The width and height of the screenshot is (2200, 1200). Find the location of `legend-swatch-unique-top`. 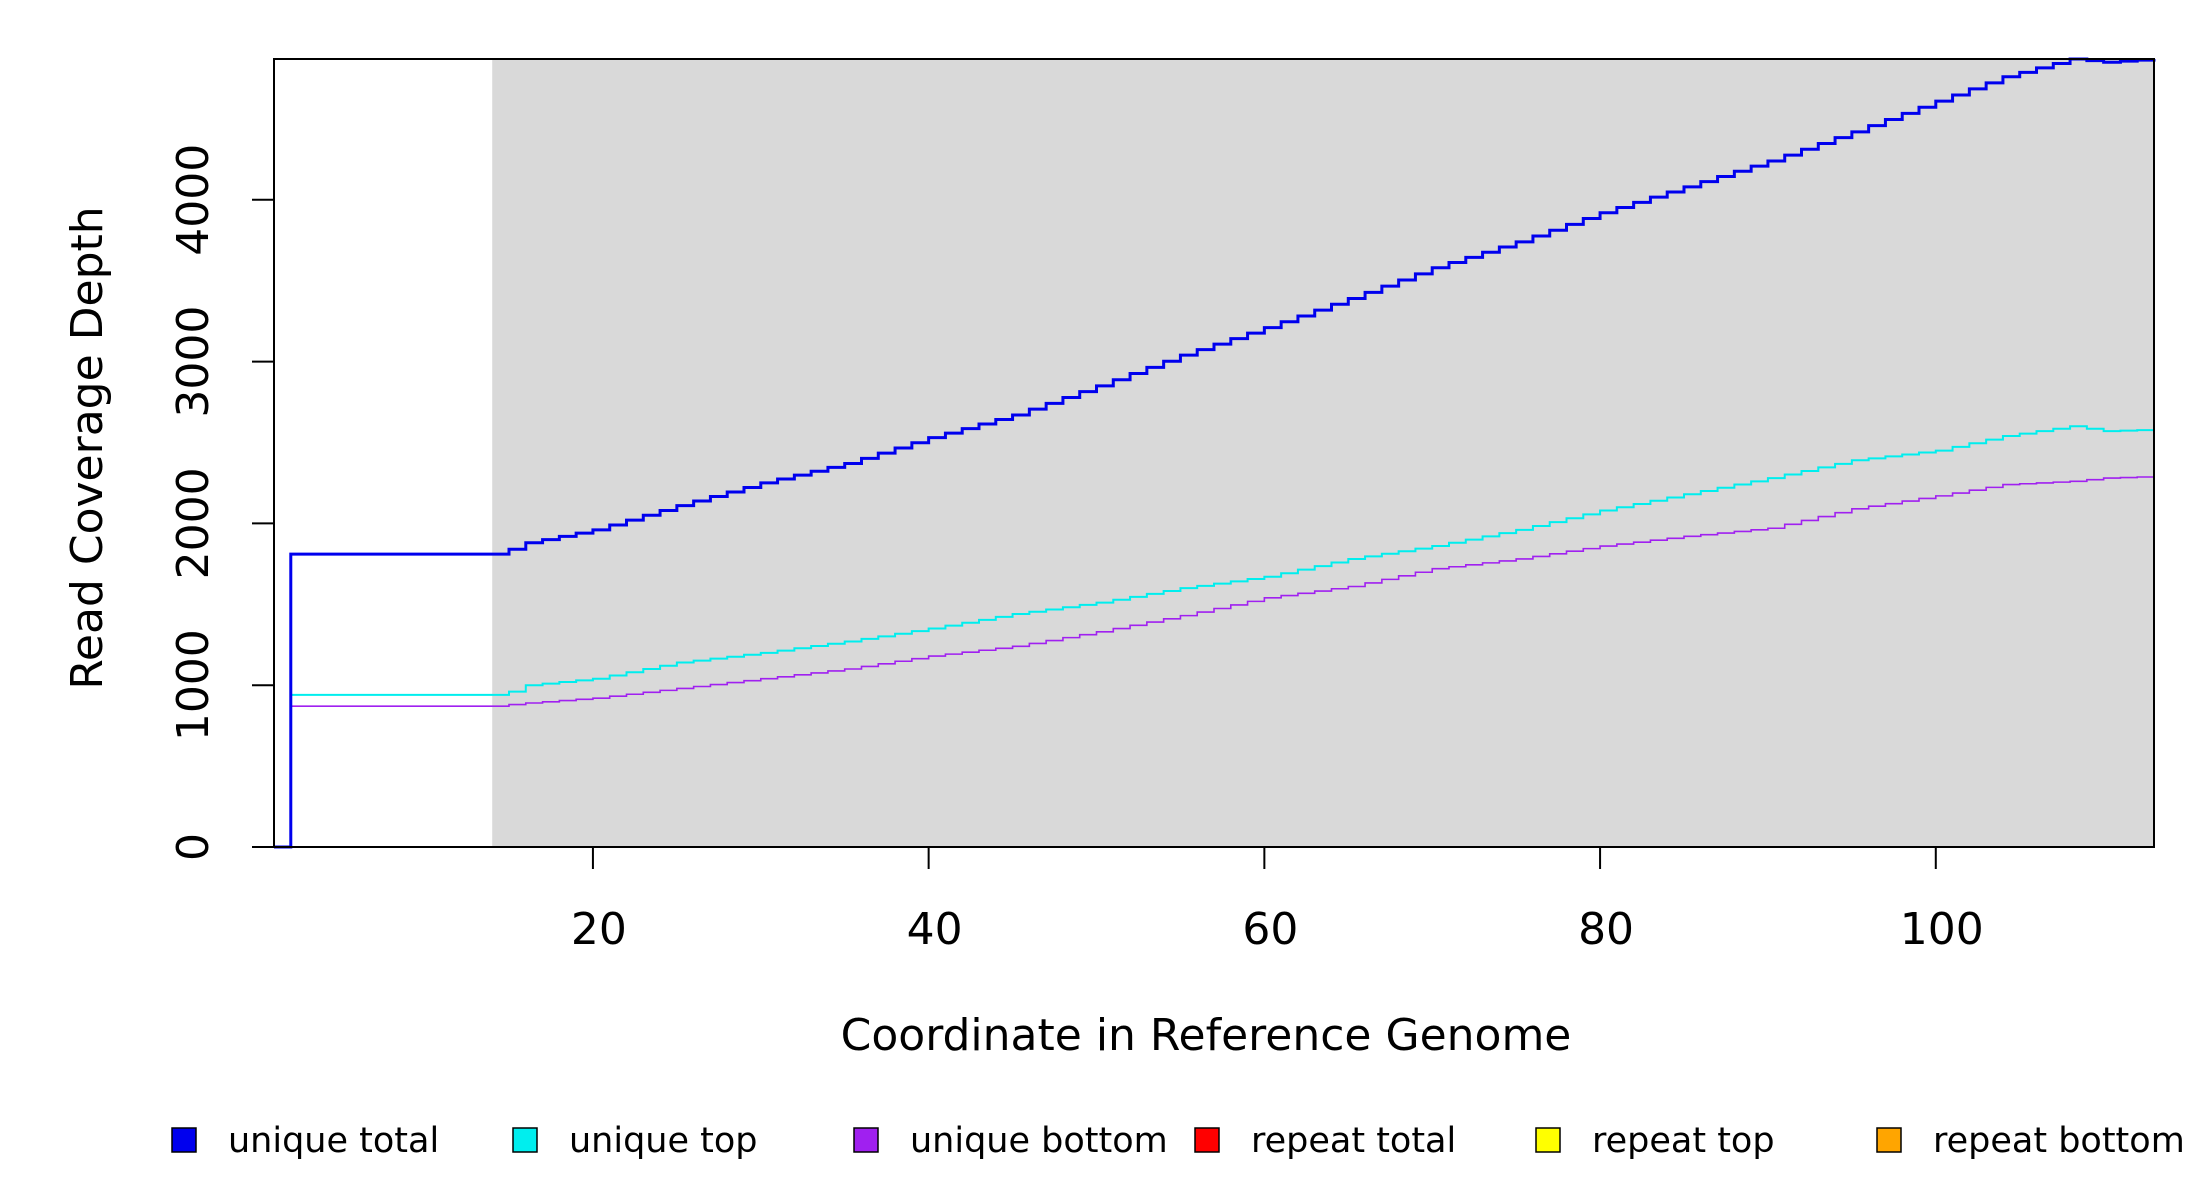

legend-swatch-unique-top is located at coordinates (525, 1140).